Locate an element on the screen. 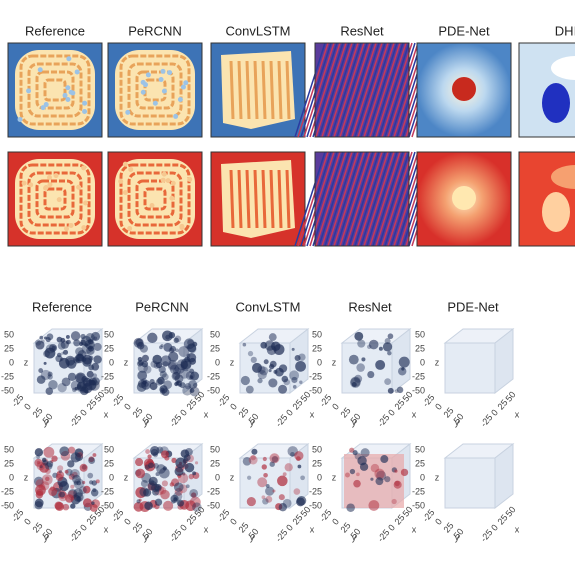 The height and width of the screenshot is (575, 575). column-label: Reference is located at coordinates (62, 306).